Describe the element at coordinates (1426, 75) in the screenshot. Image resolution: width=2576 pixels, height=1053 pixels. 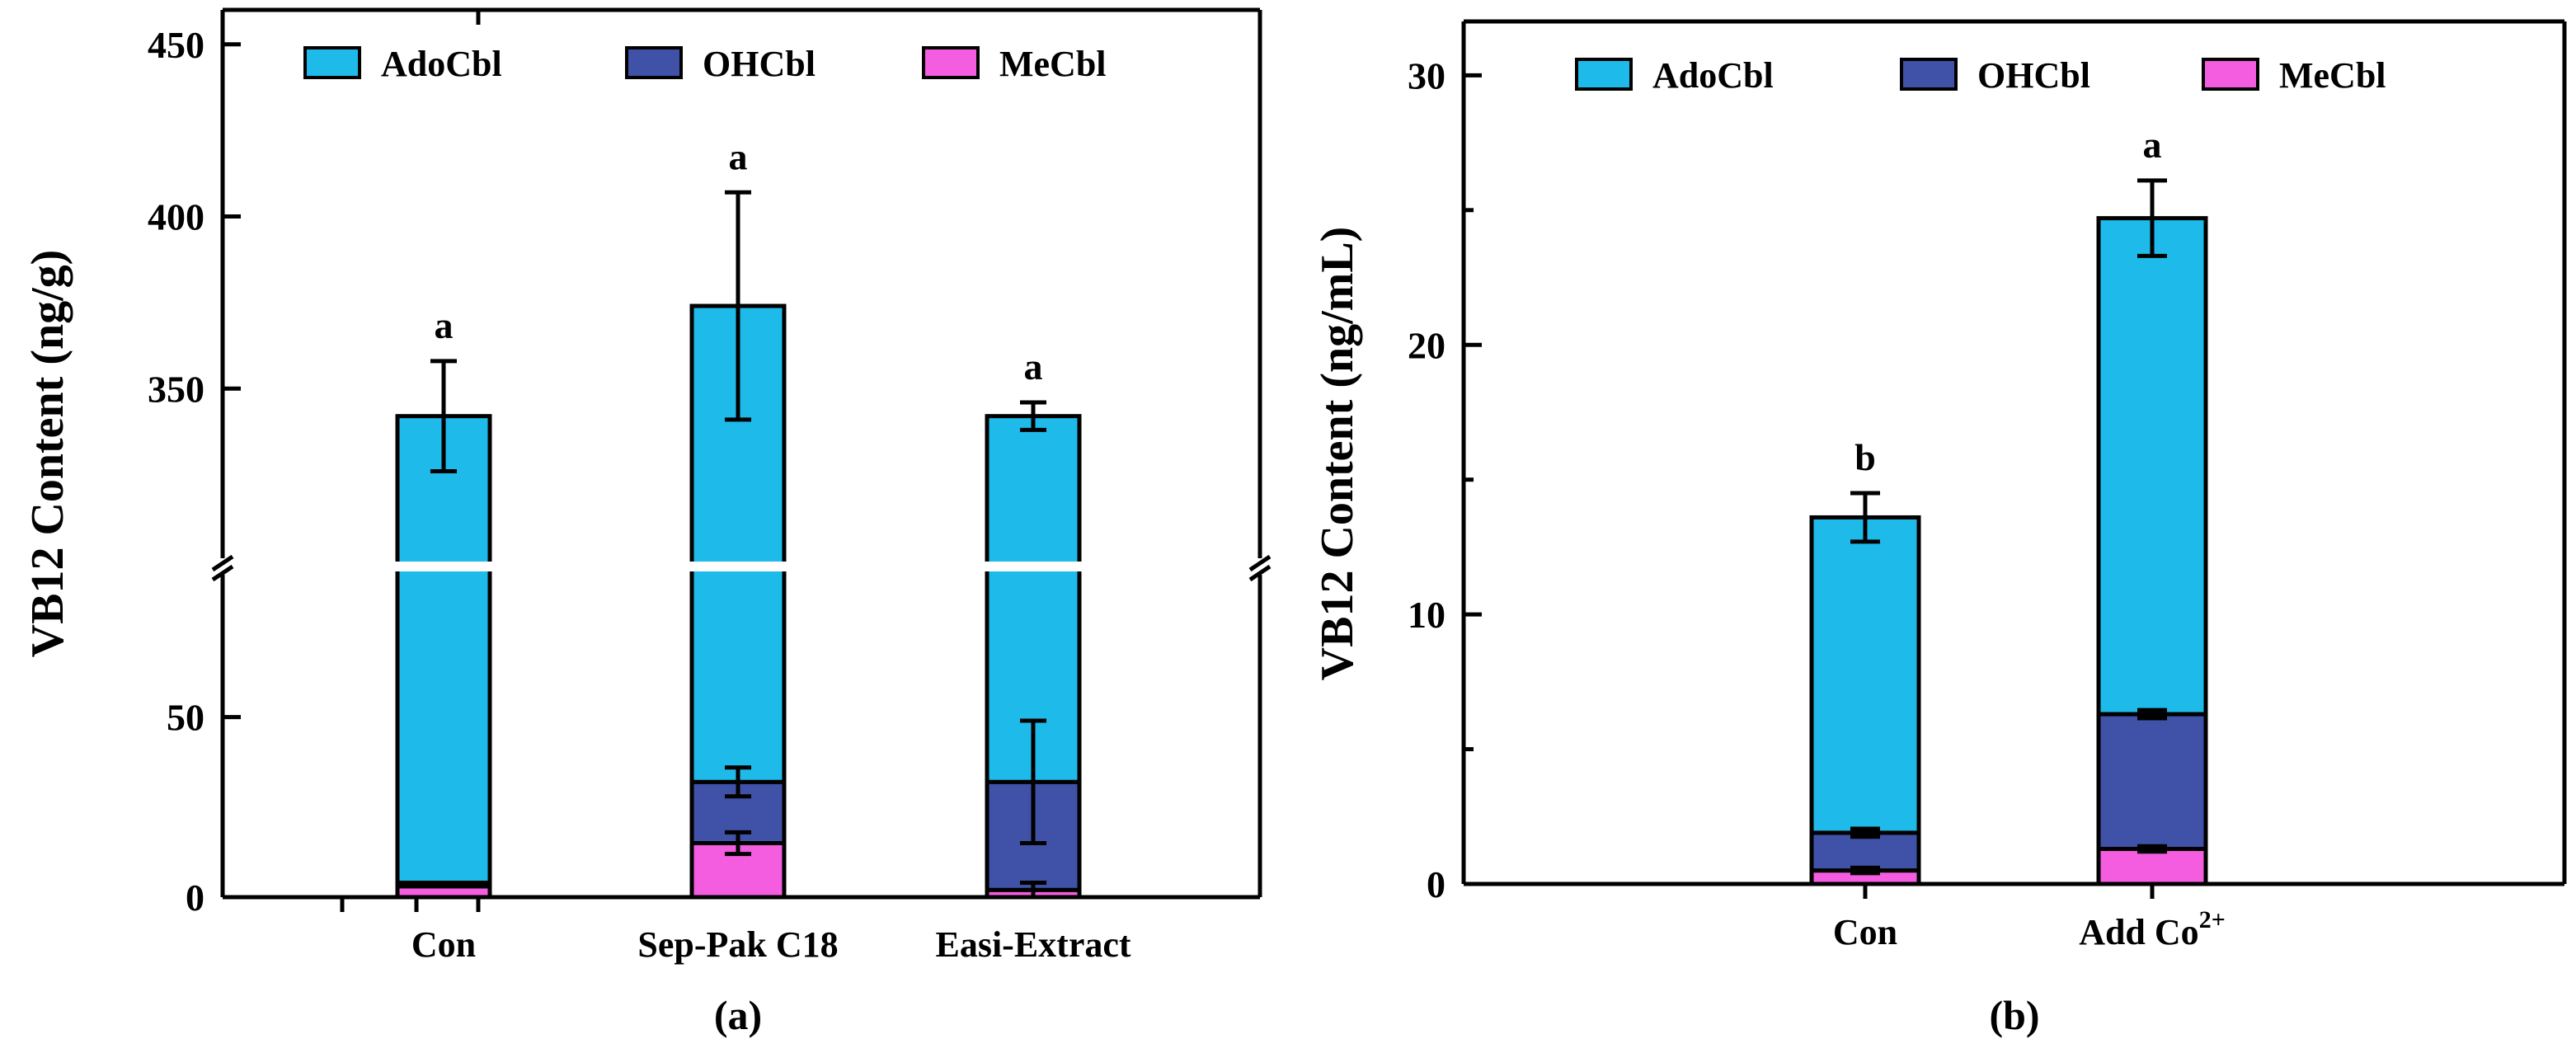
I see `y-tick-label: 30` at that location.